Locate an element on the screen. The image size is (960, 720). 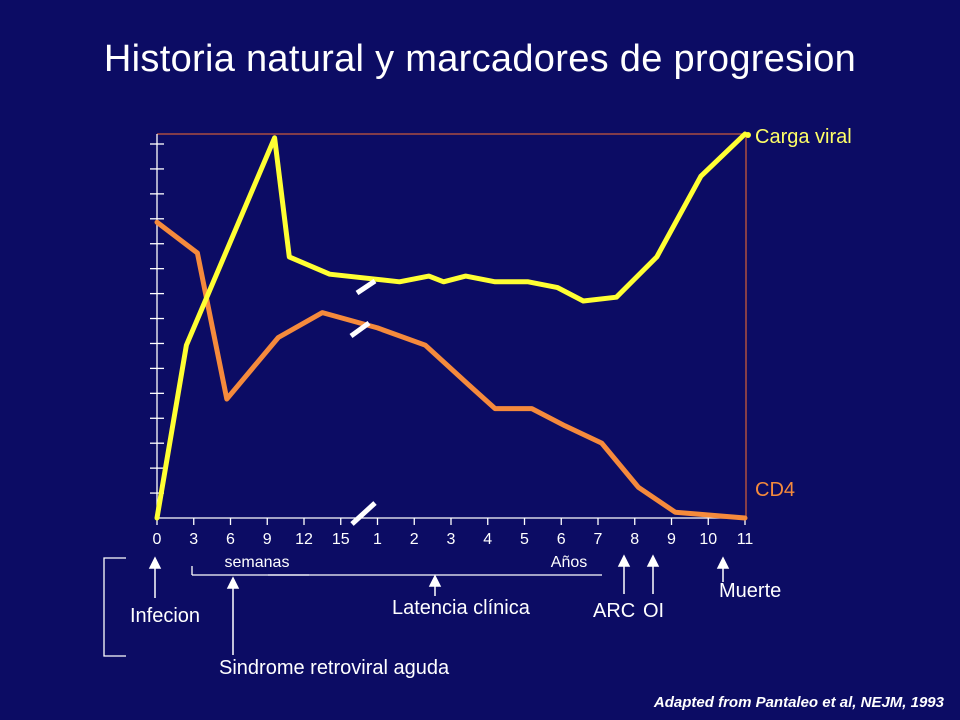
legend-marker-viral is located at coordinates (748, 135).